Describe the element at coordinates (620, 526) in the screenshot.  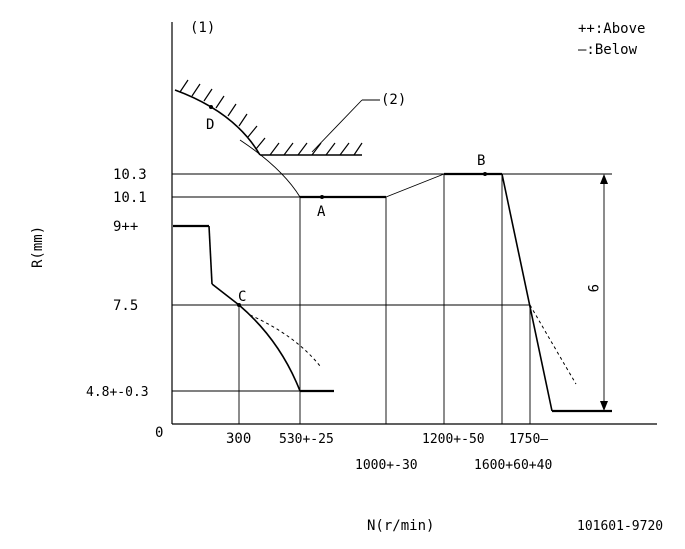
I see `drawing-code: 101601-9720` at that location.